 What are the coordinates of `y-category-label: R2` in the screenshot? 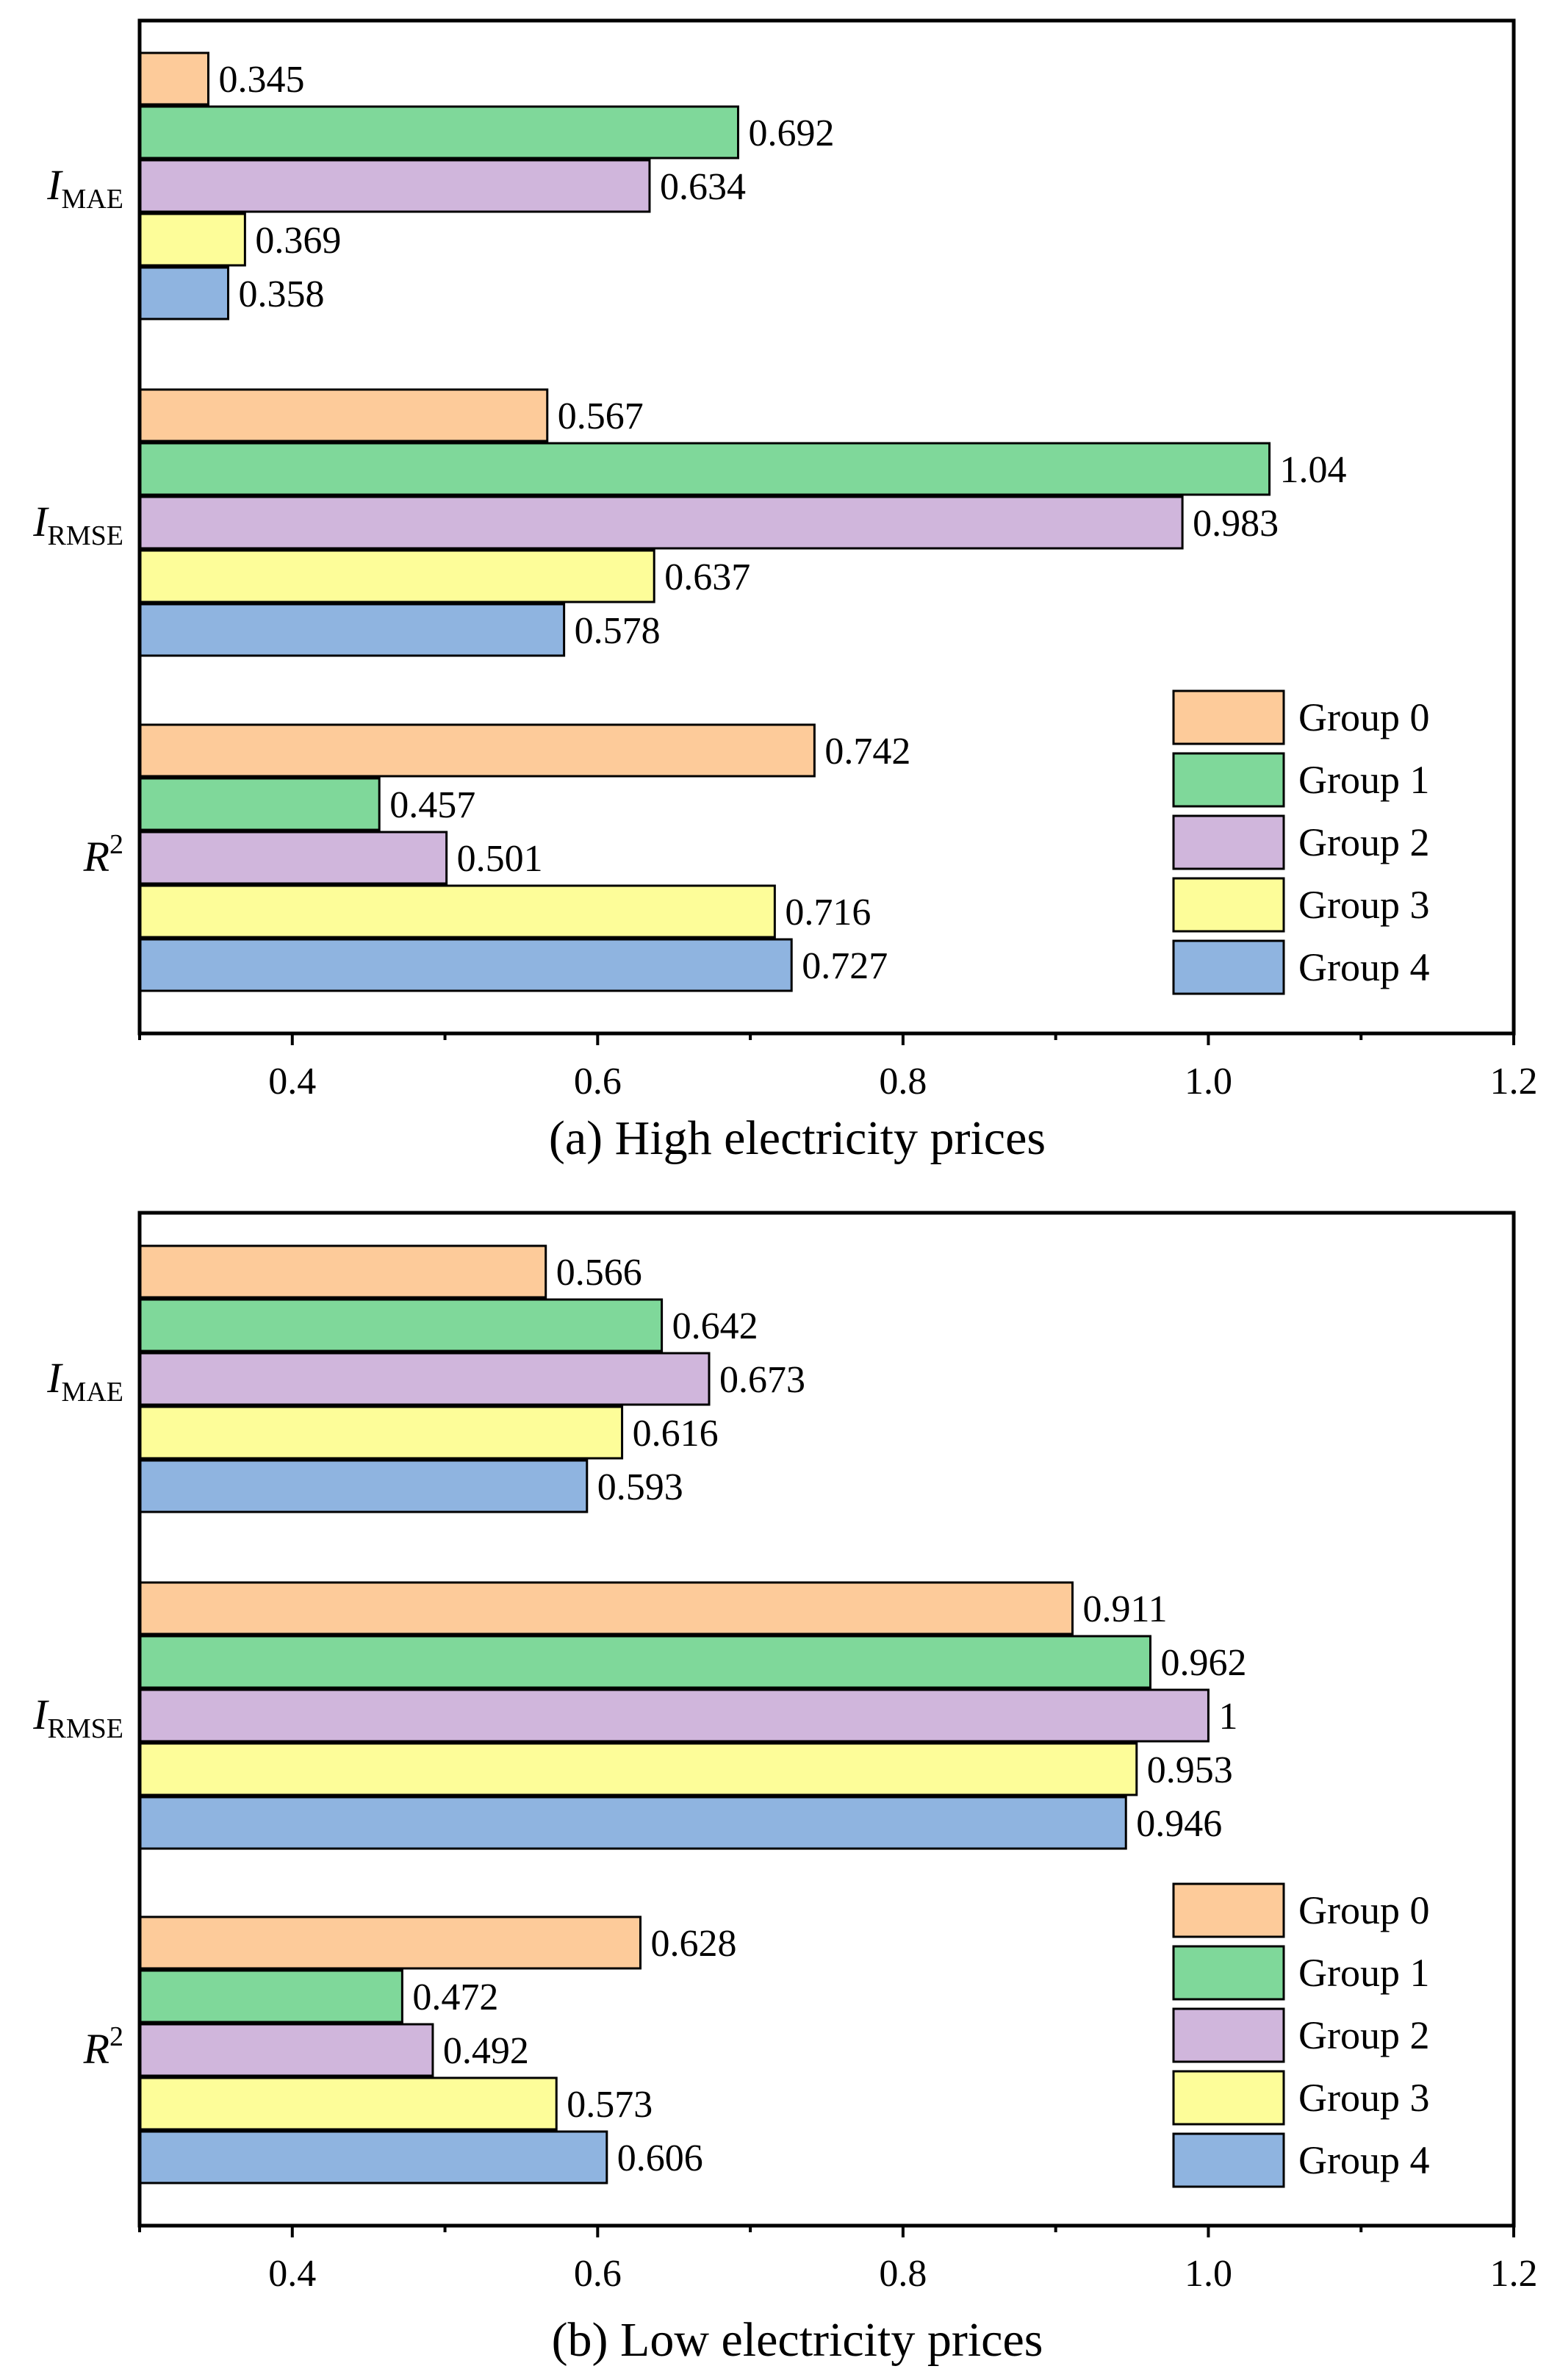 It's located at (103, 2047).